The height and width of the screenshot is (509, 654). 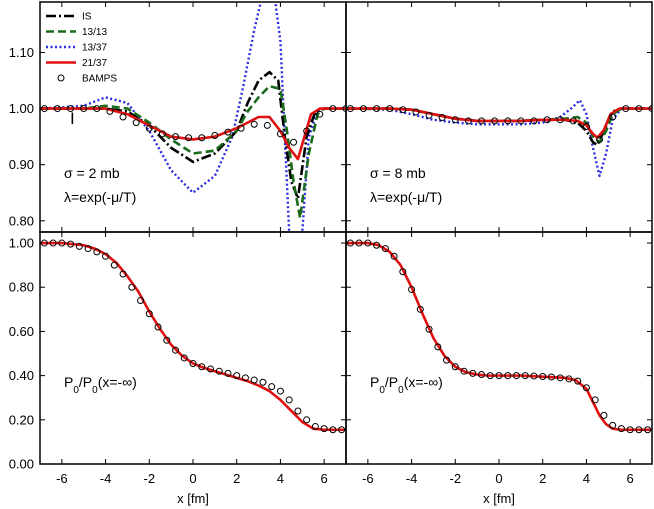 I want to click on cross-section-annotation: σ = 8 mb, so click(x=398, y=173).